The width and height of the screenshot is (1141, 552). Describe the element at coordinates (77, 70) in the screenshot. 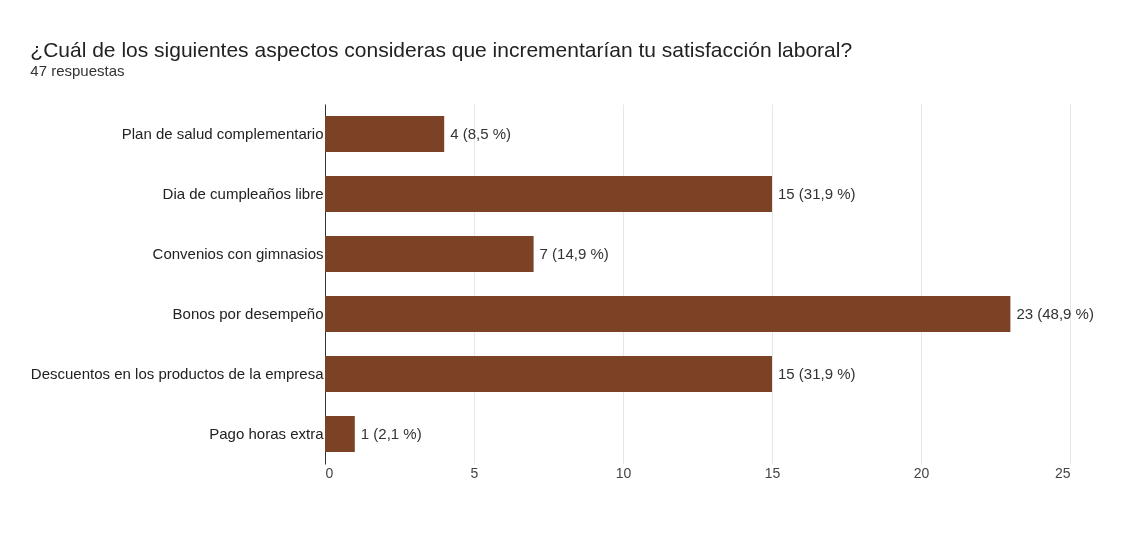

I see `text: 47 respuestas` at that location.